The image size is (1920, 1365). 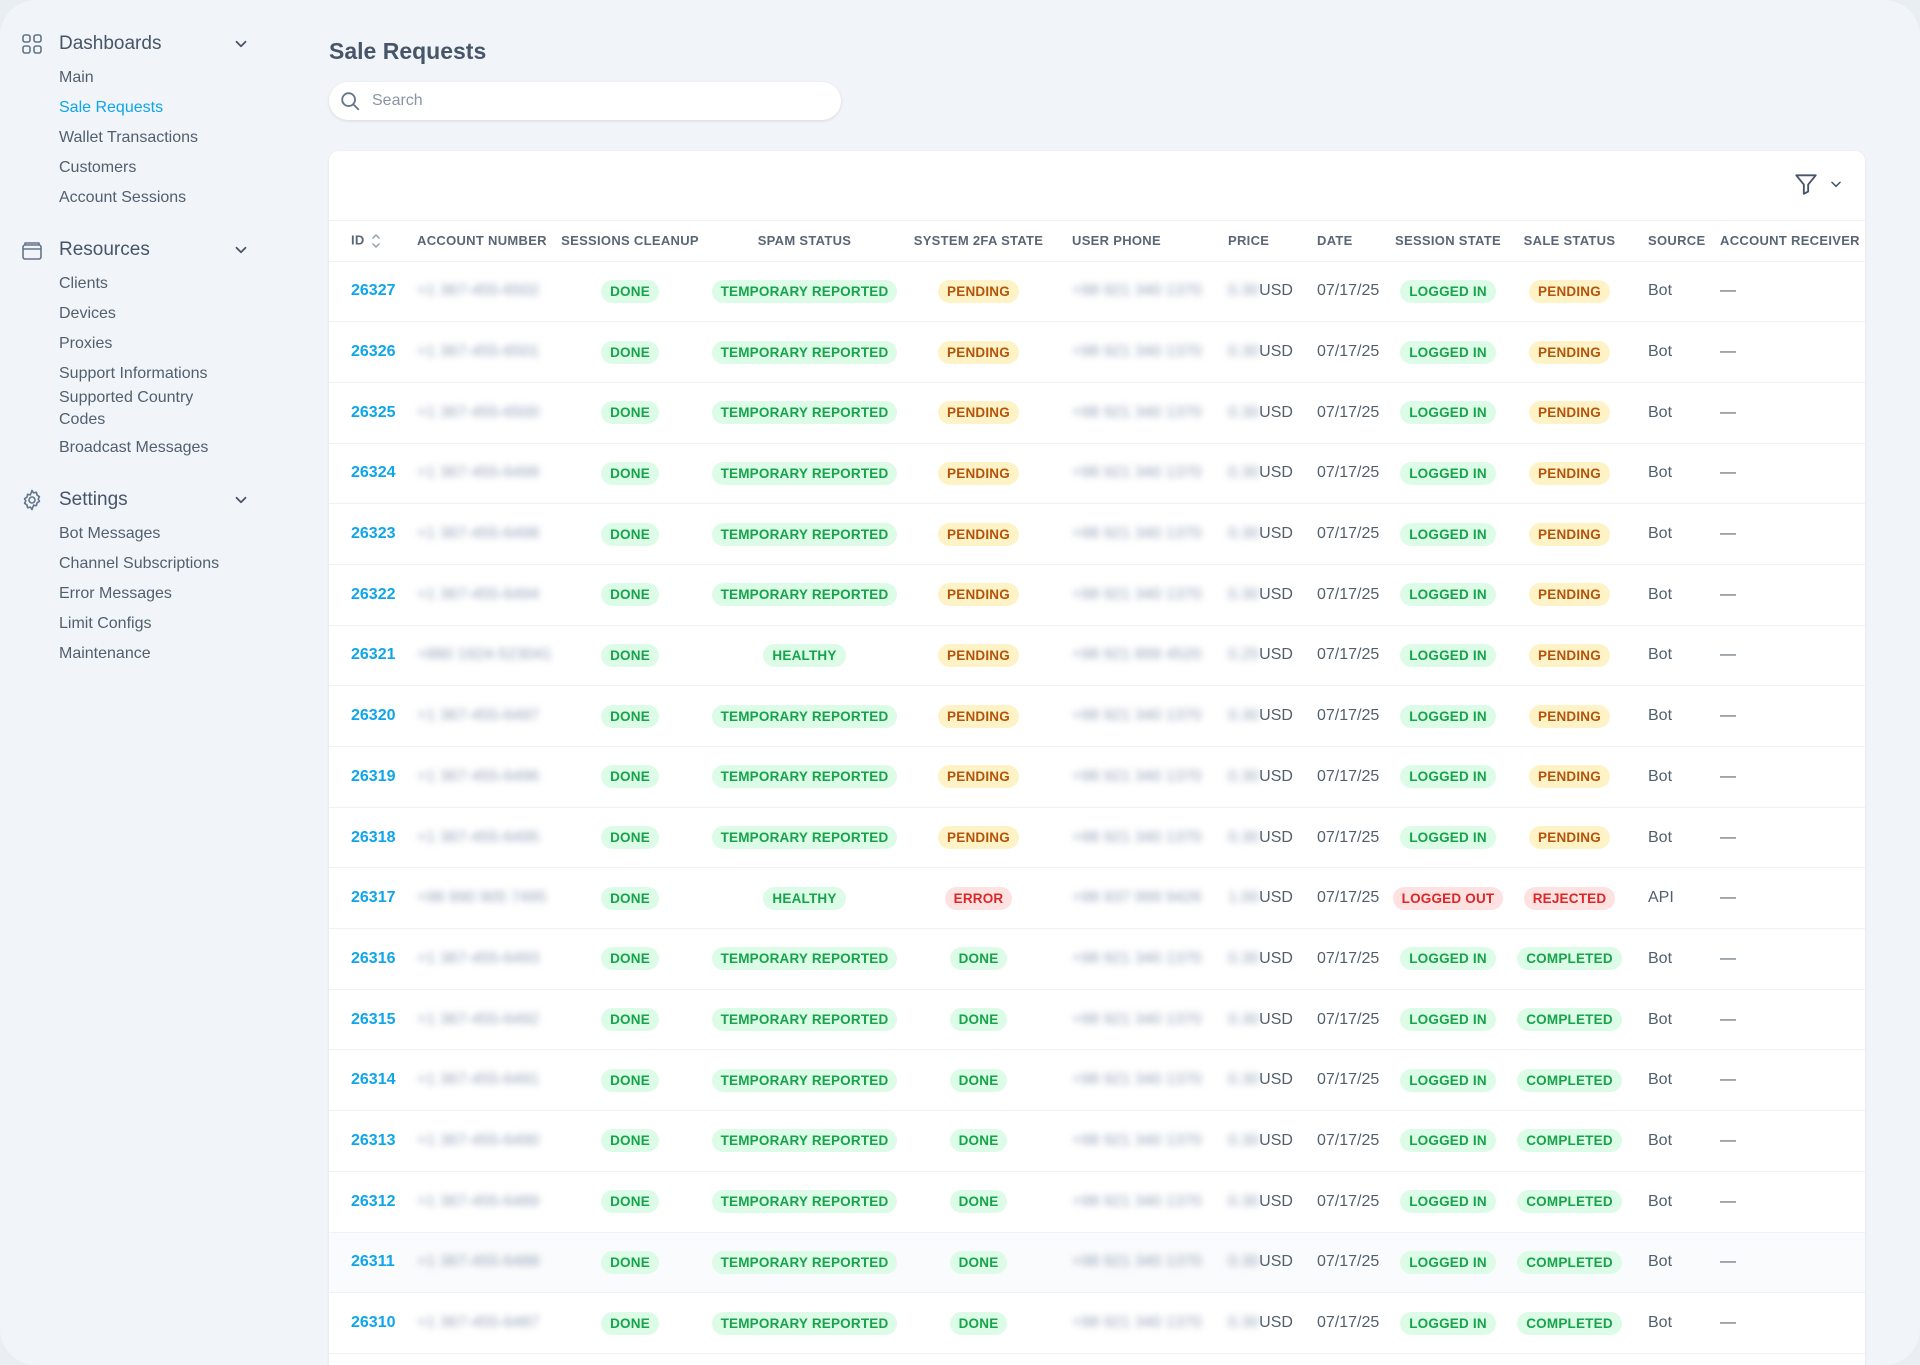 What do you see at coordinates (373, 655) in the screenshot?
I see `request-id-link: 26321` at bounding box center [373, 655].